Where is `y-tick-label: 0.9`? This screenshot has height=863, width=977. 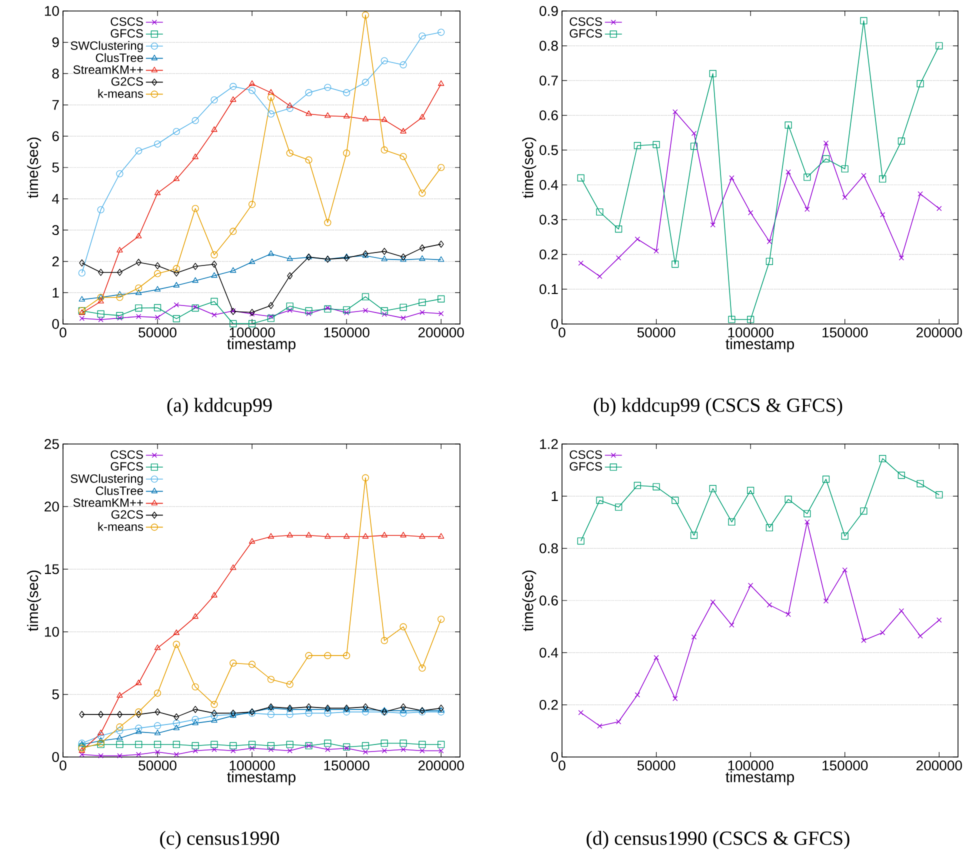 y-tick-label: 0.9 is located at coordinates (549, 11).